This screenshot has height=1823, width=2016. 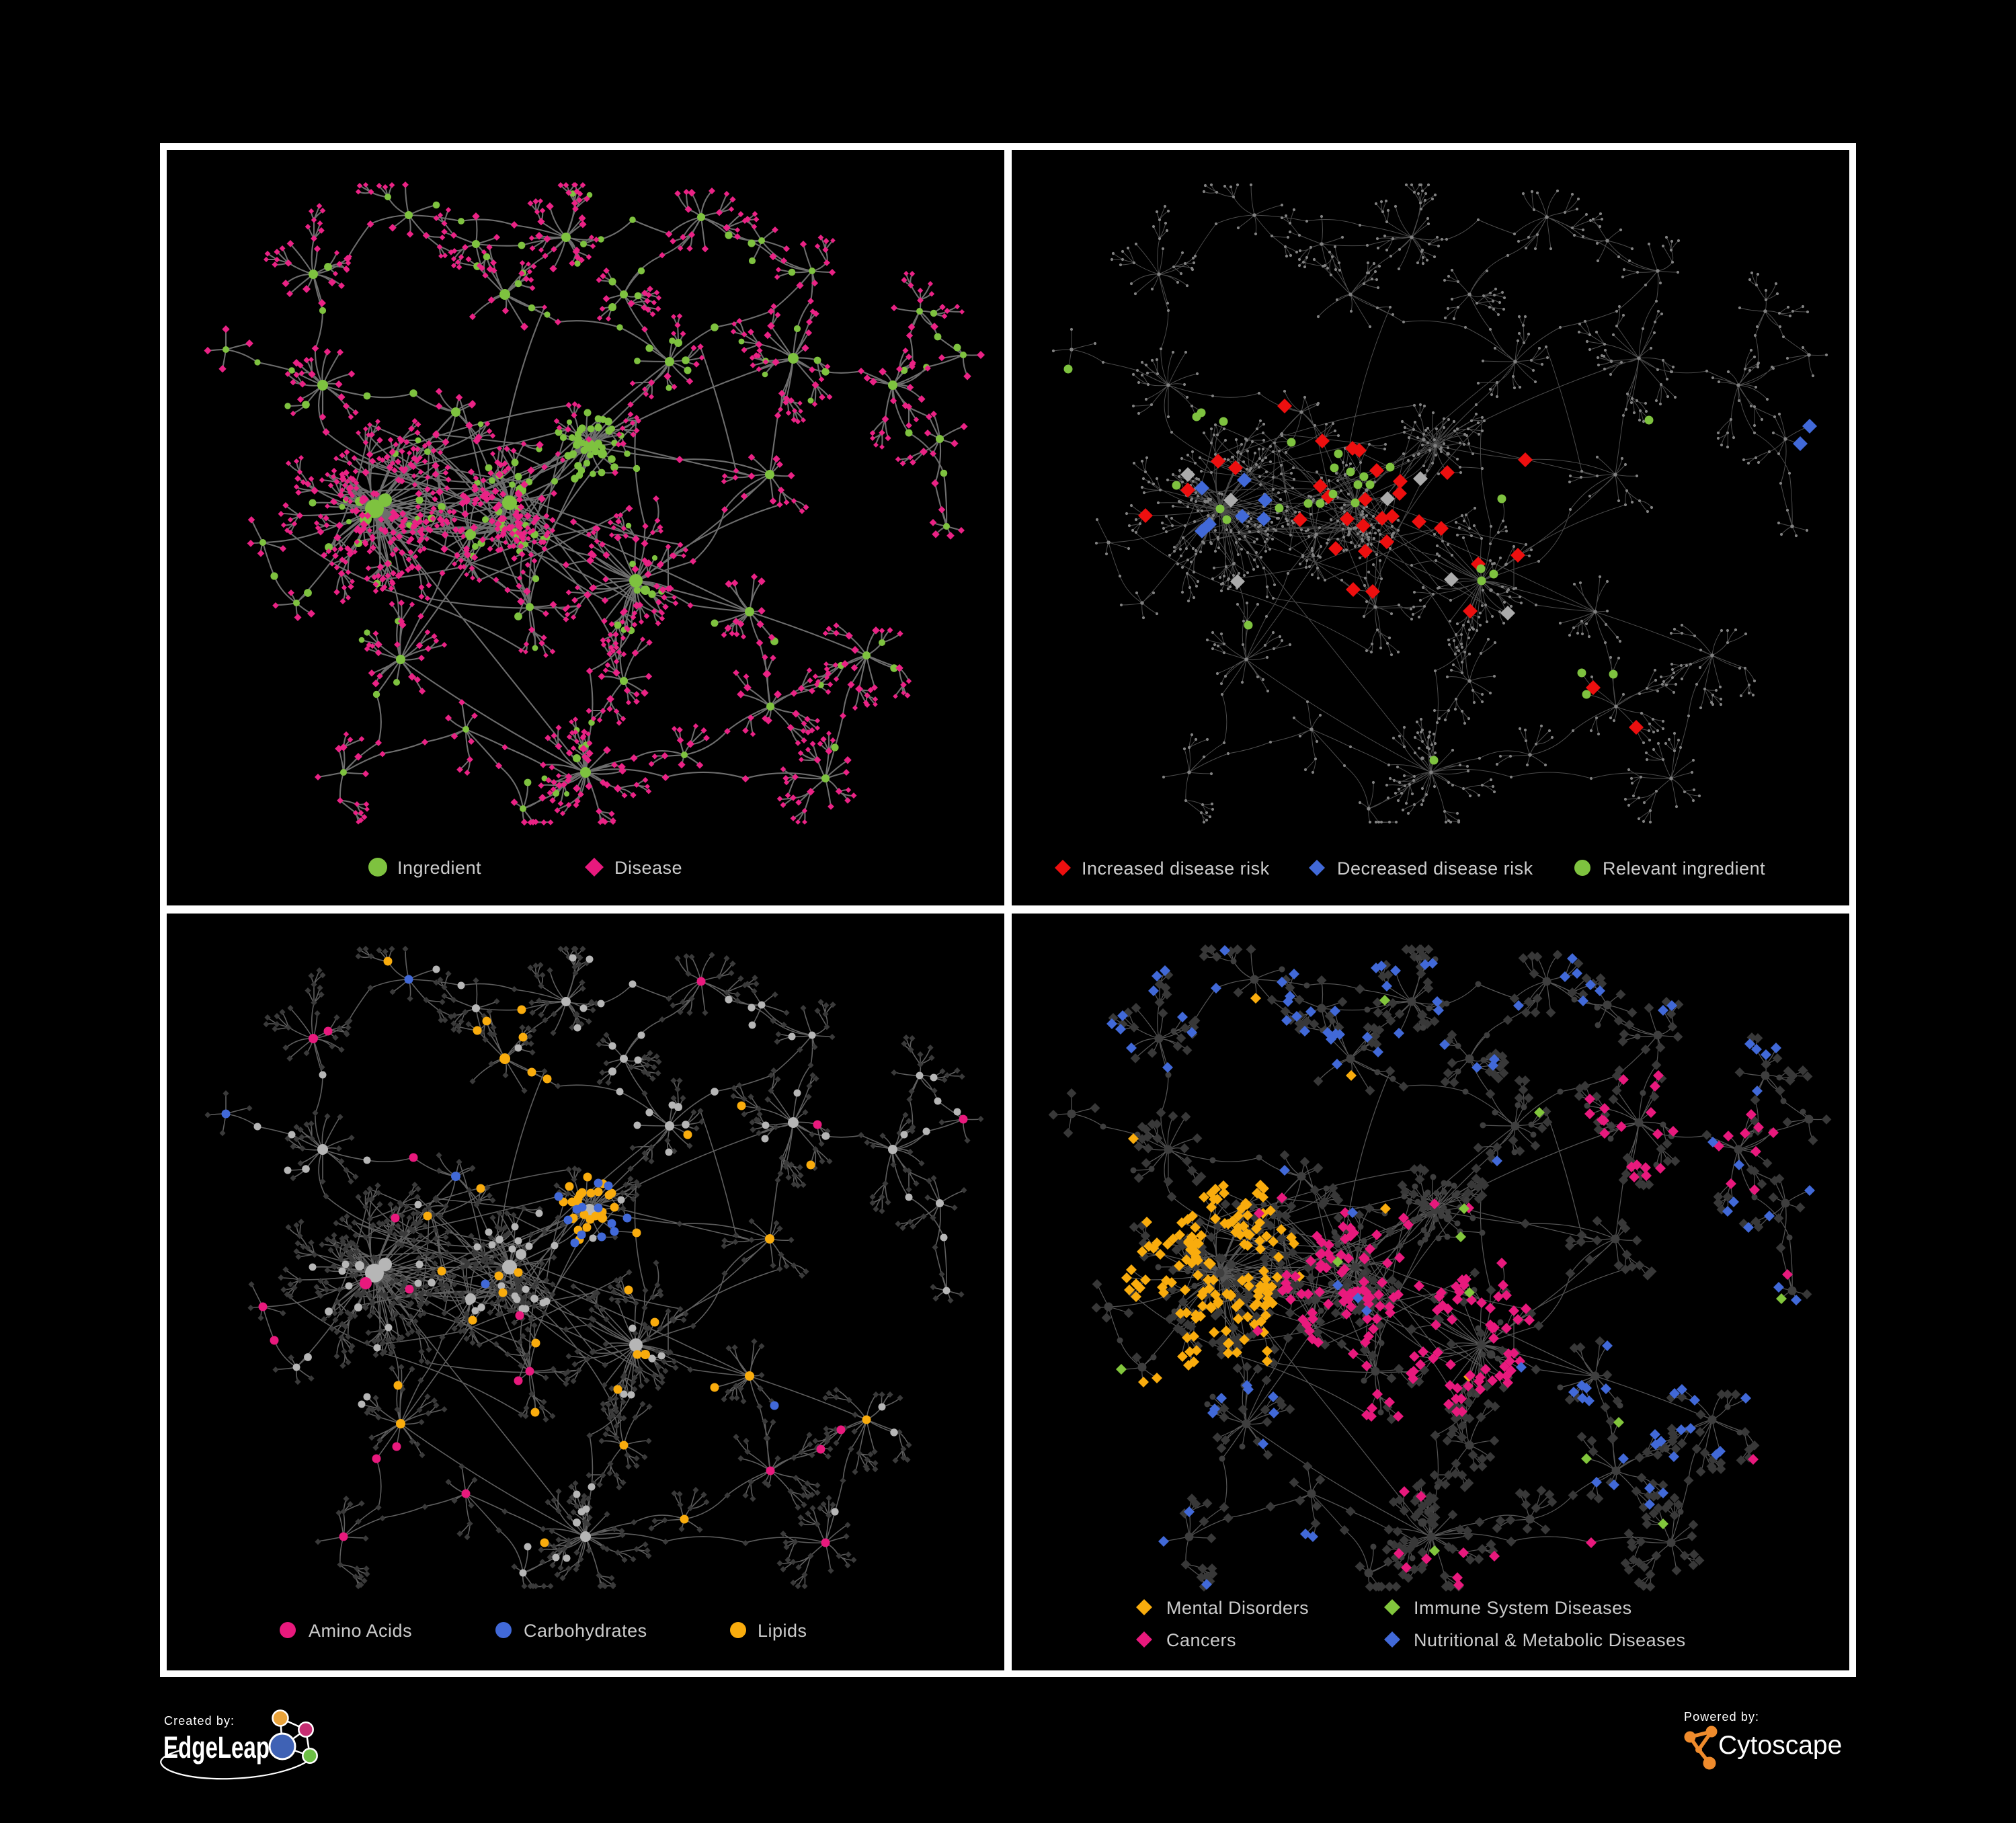 What do you see at coordinates (1550, 1640) in the screenshot?
I see `svg-text:Nutritional & Metabolic Diseas: Nutritional & Metabolic Diseases` at bounding box center [1550, 1640].